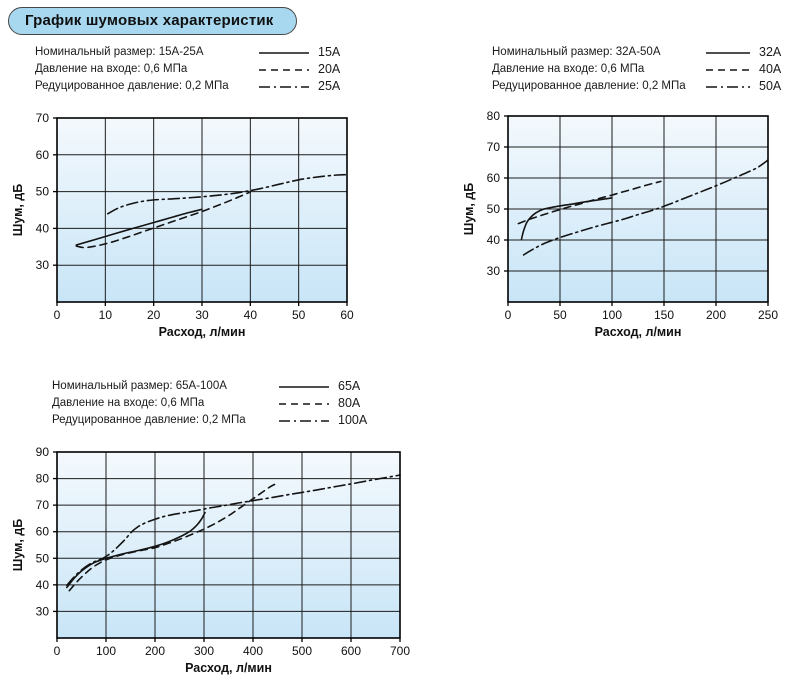  I want to click on legend-row: Давление на входе: 0,6 МПа 40А, so click(636, 68).